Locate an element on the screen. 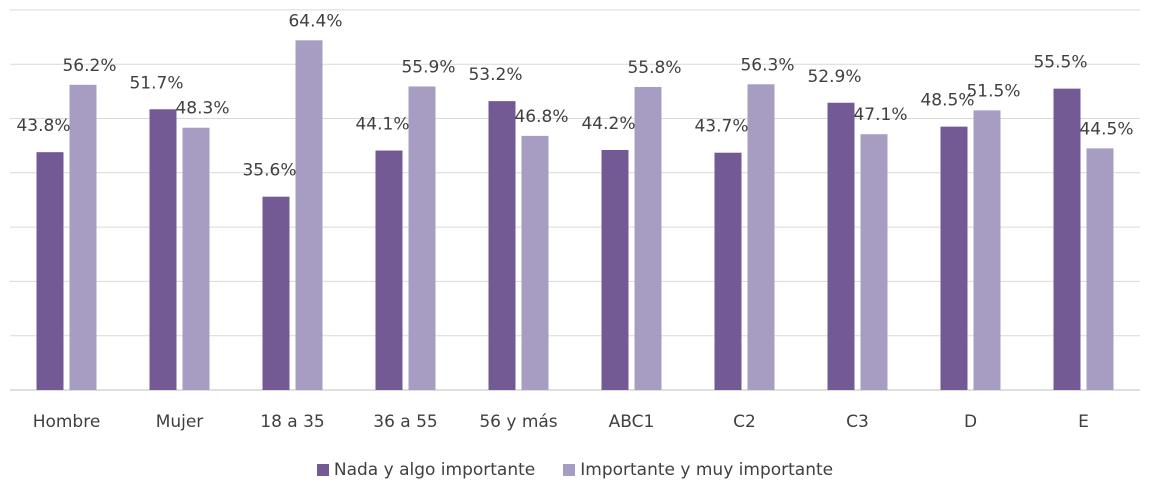 The width and height of the screenshot is (1150, 487). category-label-1: Hombre is located at coordinates (67, 422).